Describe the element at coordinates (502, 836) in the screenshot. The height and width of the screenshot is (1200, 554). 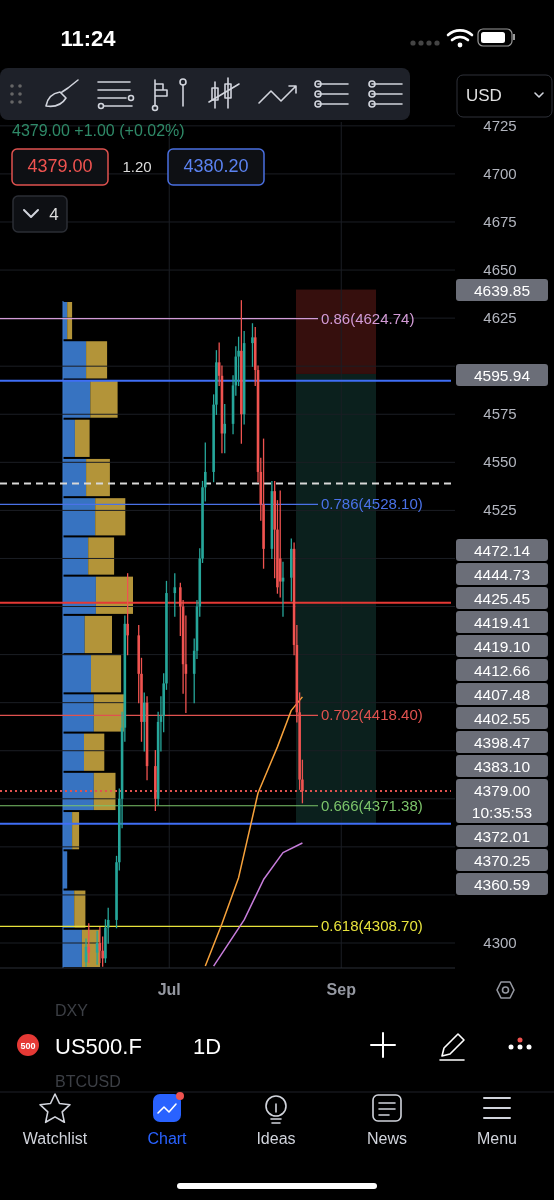
I see `text: 4372.01` at that location.